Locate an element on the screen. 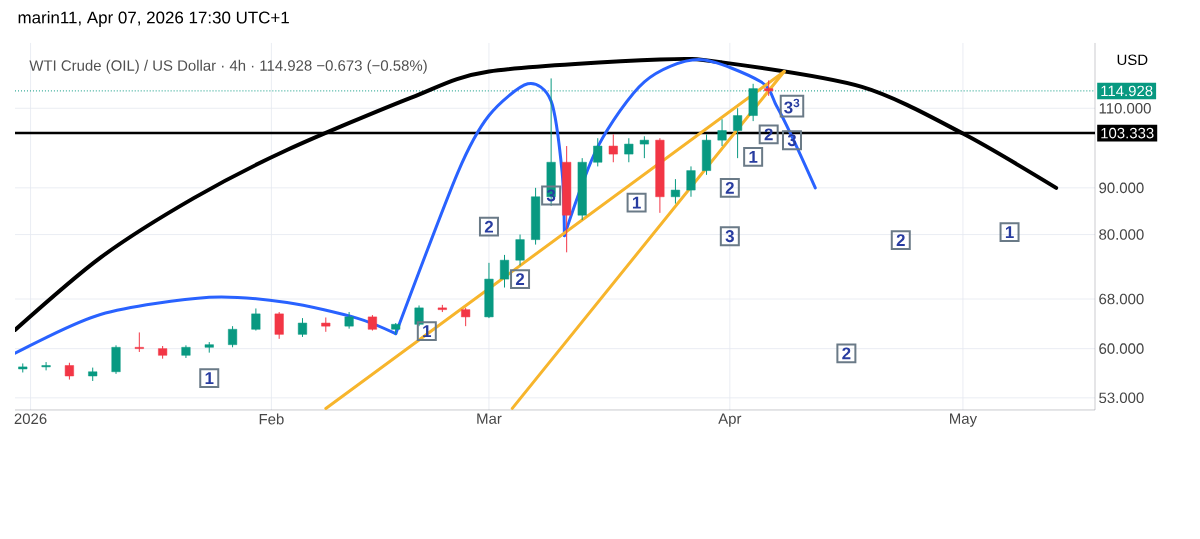 Image resolution: width=1200 pixels, height=539 pixels. y-tick-label: 110.000 is located at coordinates (1125, 108).